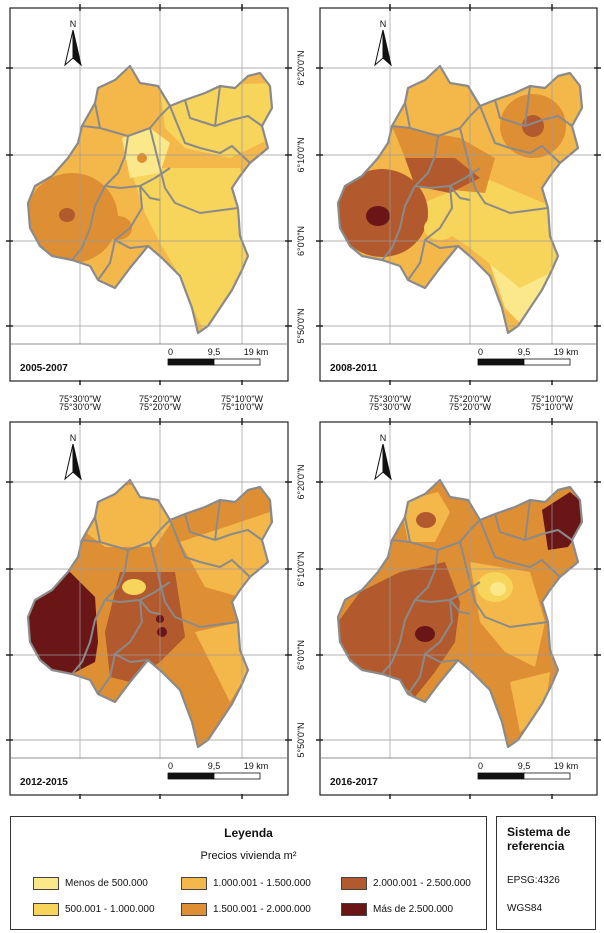  I want to click on legend-label: 1.500.001 - 2.000.000, so click(262, 909).